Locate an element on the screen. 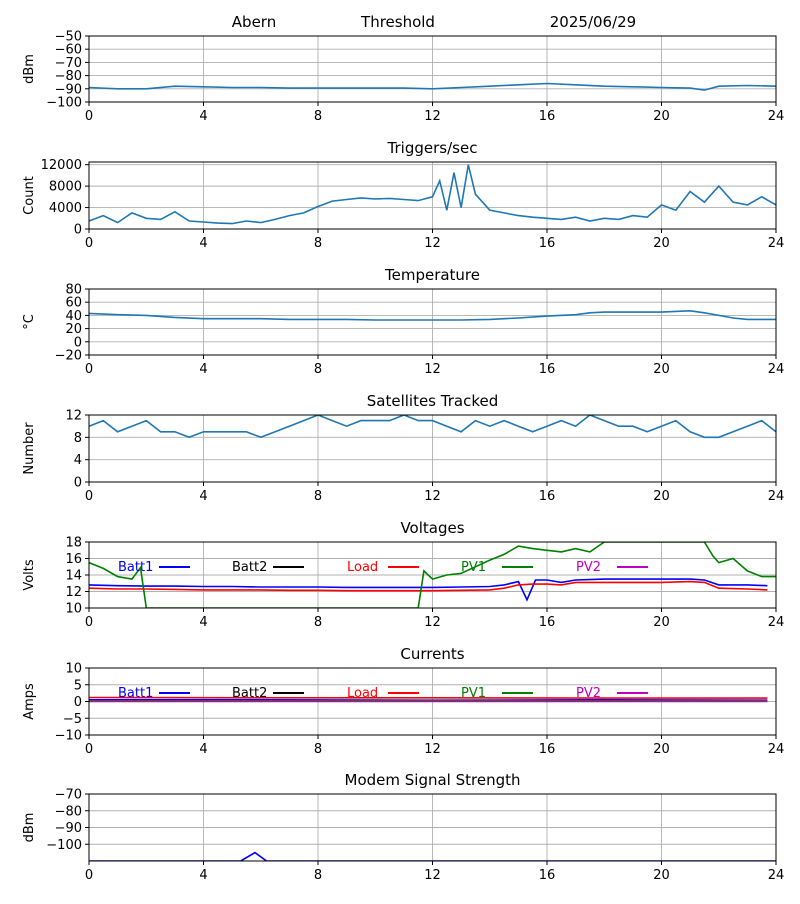  header-date: 2025/06/29 is located at coordinates (593, 22).